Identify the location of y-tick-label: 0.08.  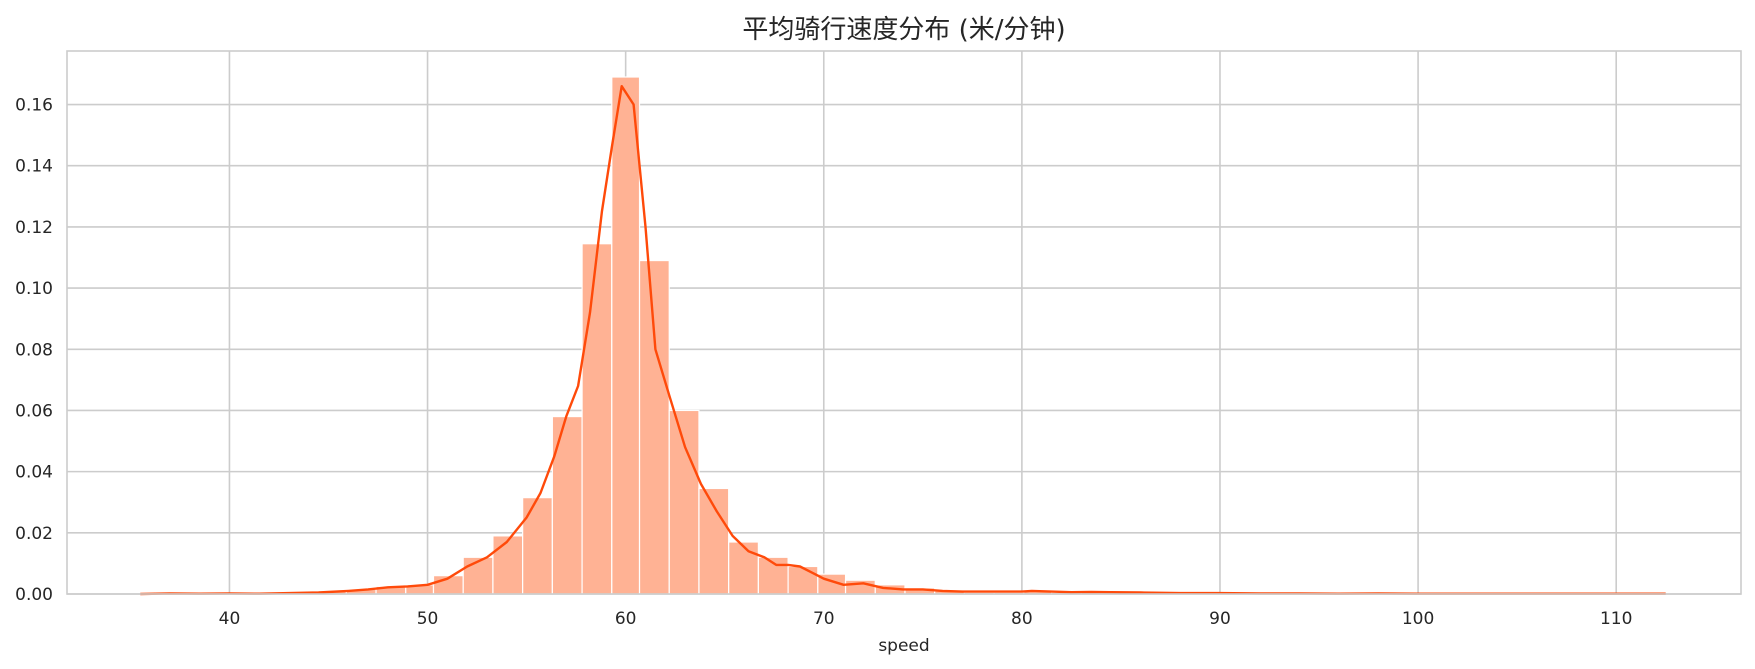
(34, 350).